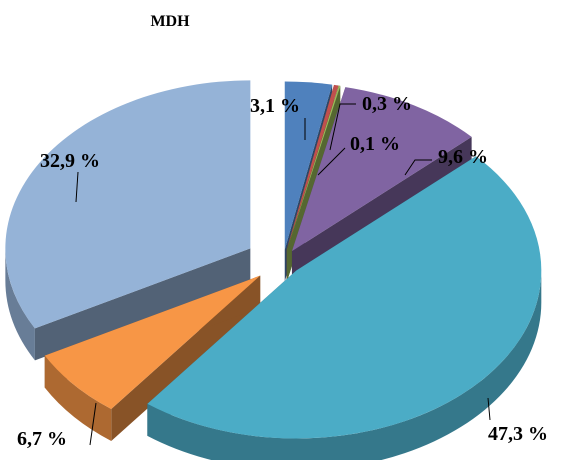  What do you see at coordinates (78, 398) in the screenshot?
I see `slice-6-side` at bounding box center [78, 398].